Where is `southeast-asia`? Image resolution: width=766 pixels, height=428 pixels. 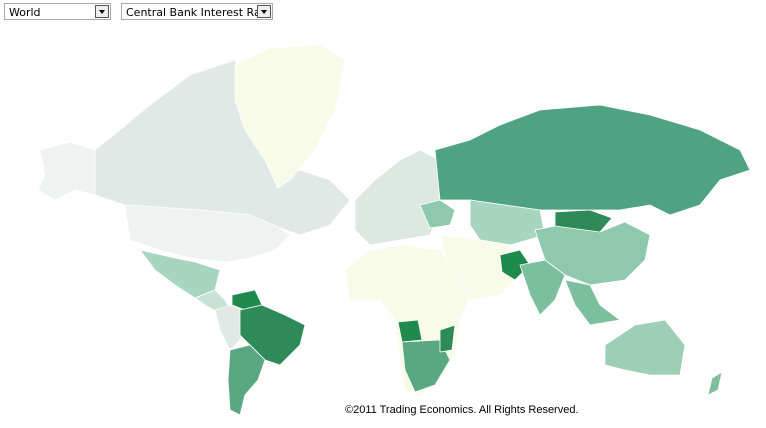
southeast-asia is located at coordinates (592, 302).